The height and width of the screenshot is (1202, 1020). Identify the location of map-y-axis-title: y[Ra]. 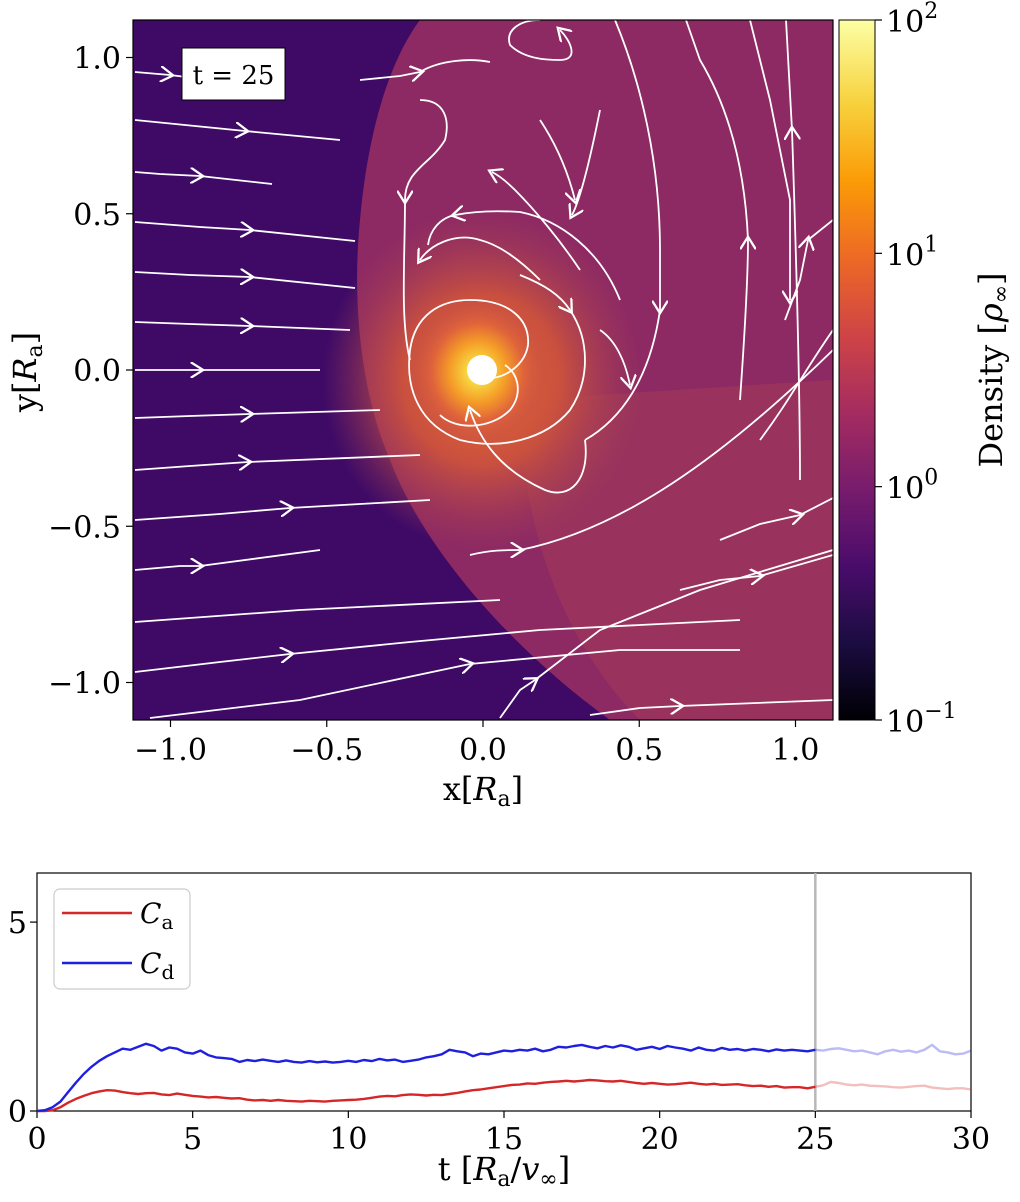
(27, 372).